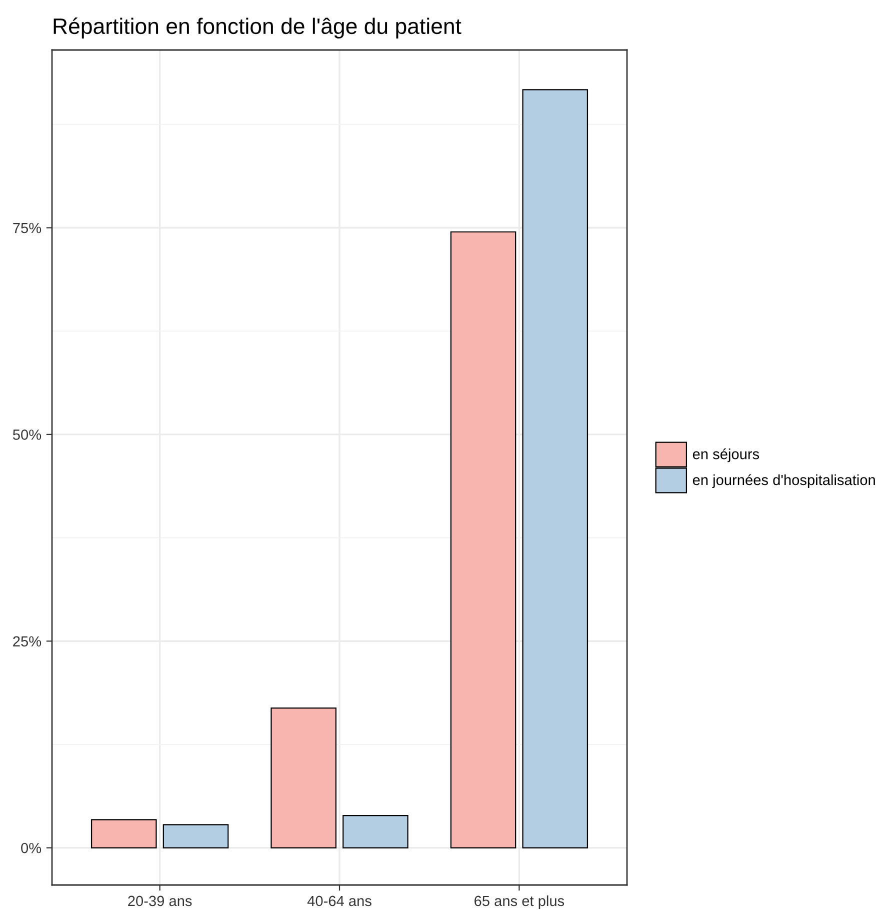 Image resolution: width=892 pixels, height=910 pixels. I want to click on x-tick-label: 40-64 ans, so click(339, 901).